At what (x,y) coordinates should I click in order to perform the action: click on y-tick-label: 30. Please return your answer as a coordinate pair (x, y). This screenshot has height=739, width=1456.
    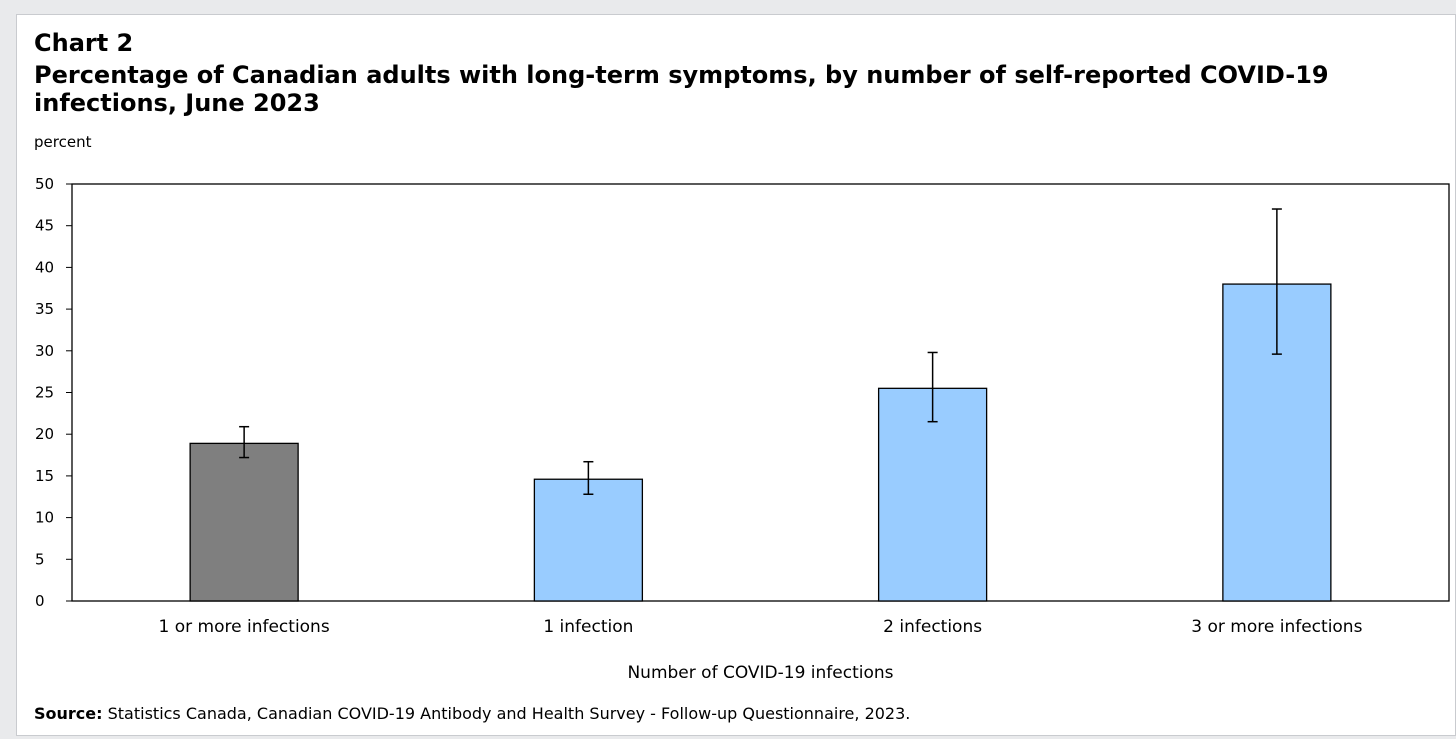
    Looking at the image, I should click on (44, 351).